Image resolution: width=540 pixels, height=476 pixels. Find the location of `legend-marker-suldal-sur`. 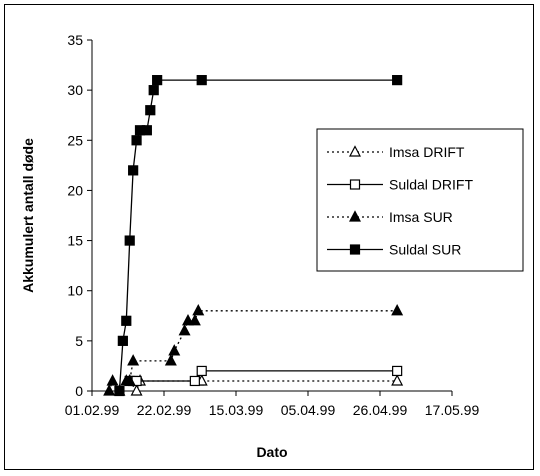

legend-marker-suldal-sur is located at coordinates (355, 249).